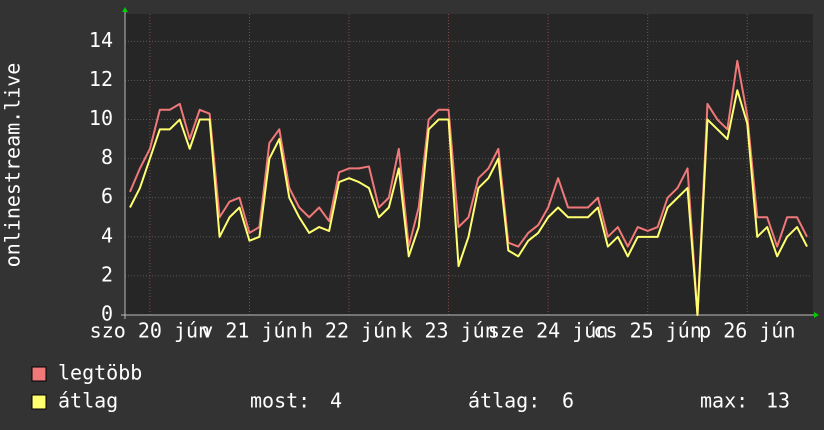 The image size is (824, 430). Describe the element at coordinates (778, 401) in the screenshot. I see `stat-value: 13` at that location.